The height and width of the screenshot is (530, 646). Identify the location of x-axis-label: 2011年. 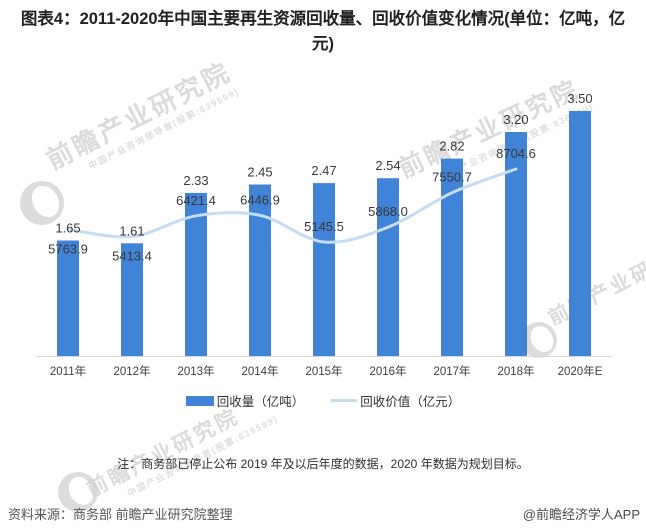
(68, 371).